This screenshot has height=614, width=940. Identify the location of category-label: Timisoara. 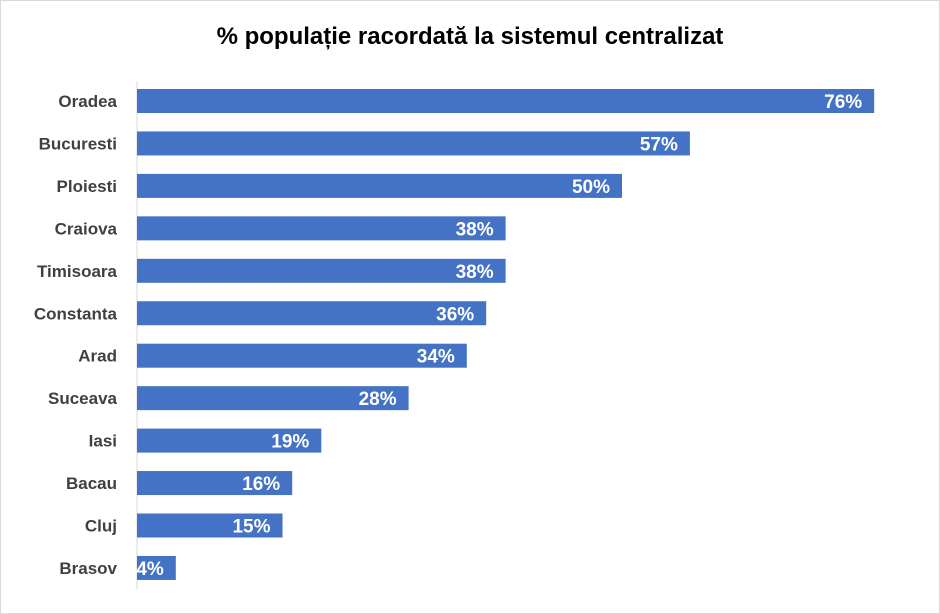
(77, 271).